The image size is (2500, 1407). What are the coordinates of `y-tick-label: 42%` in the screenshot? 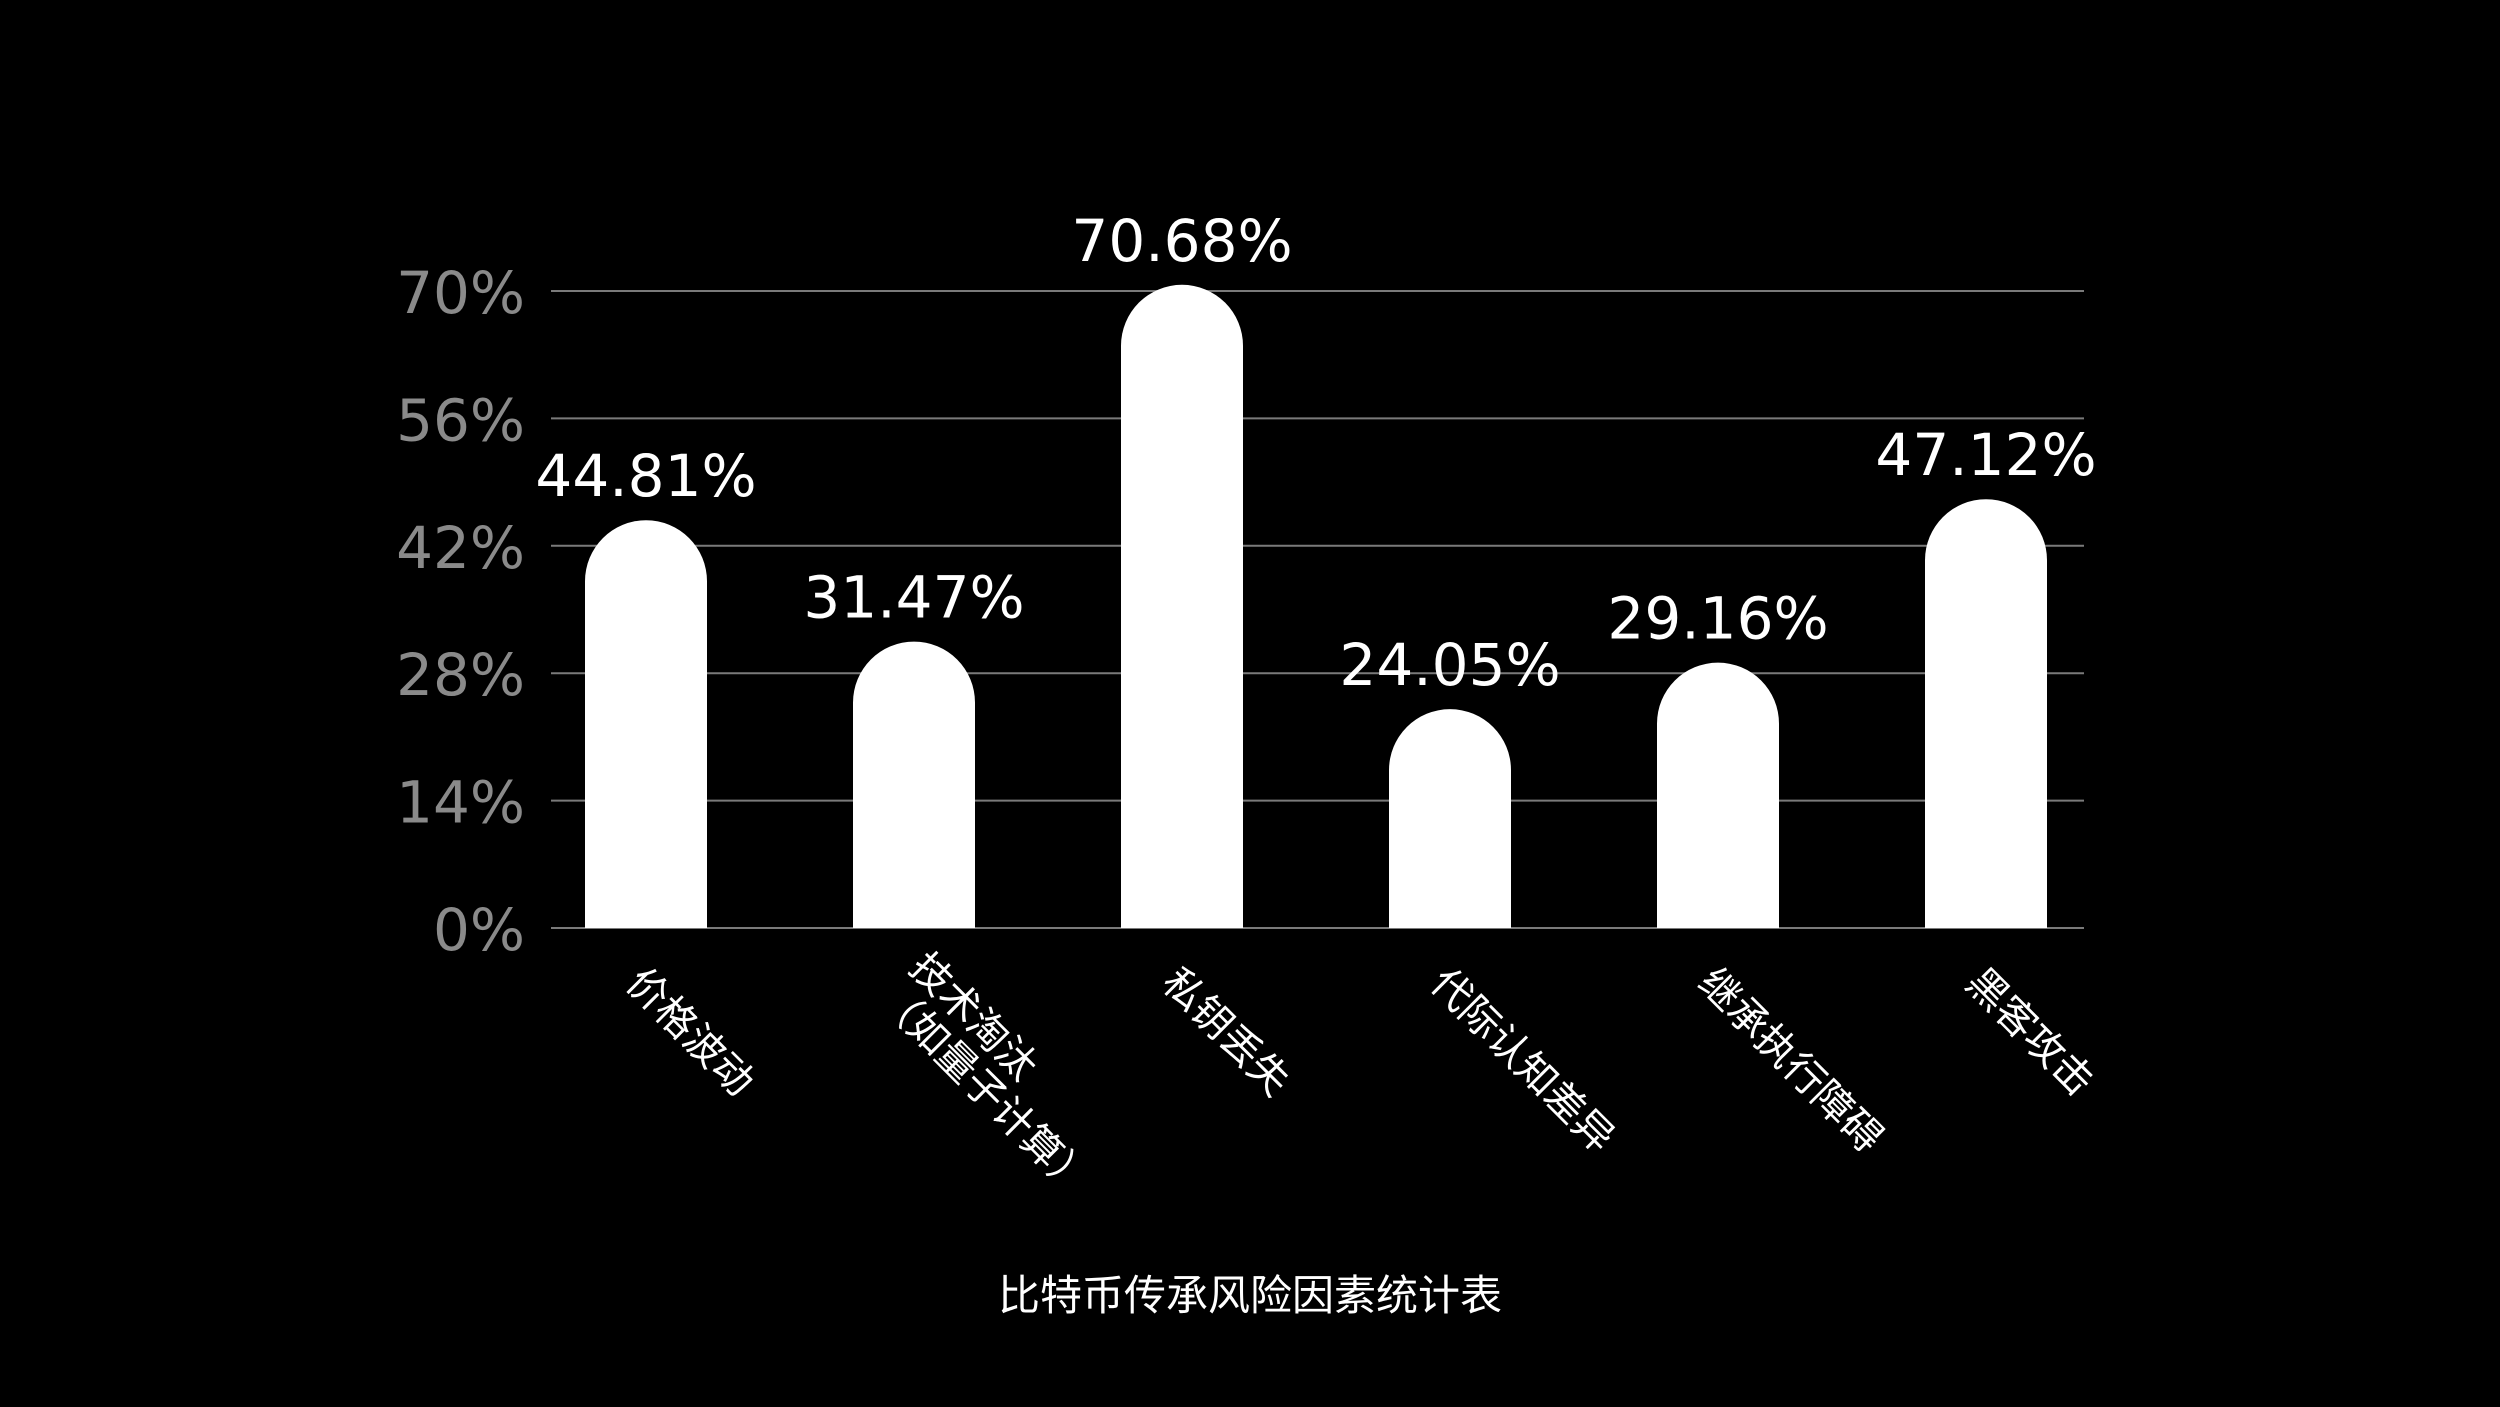 It's located at (460, 548).